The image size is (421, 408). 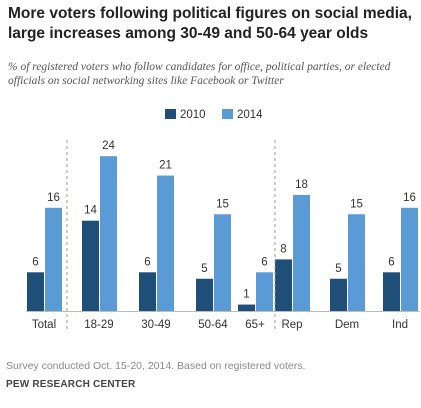 I want to click on chart-legend: 2010 2014, so click(x=210, y=115).